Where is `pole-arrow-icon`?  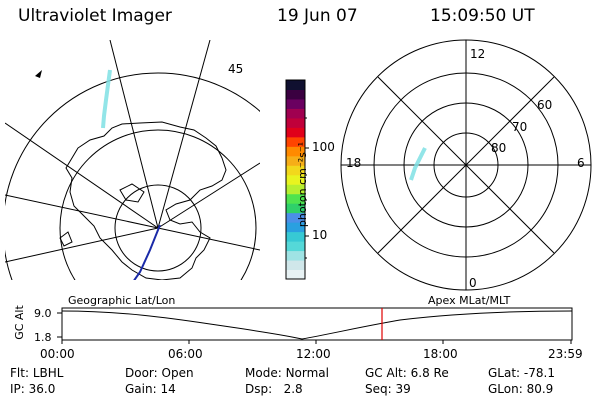 pole-arrow-icon is located at coordinates (38, 74).